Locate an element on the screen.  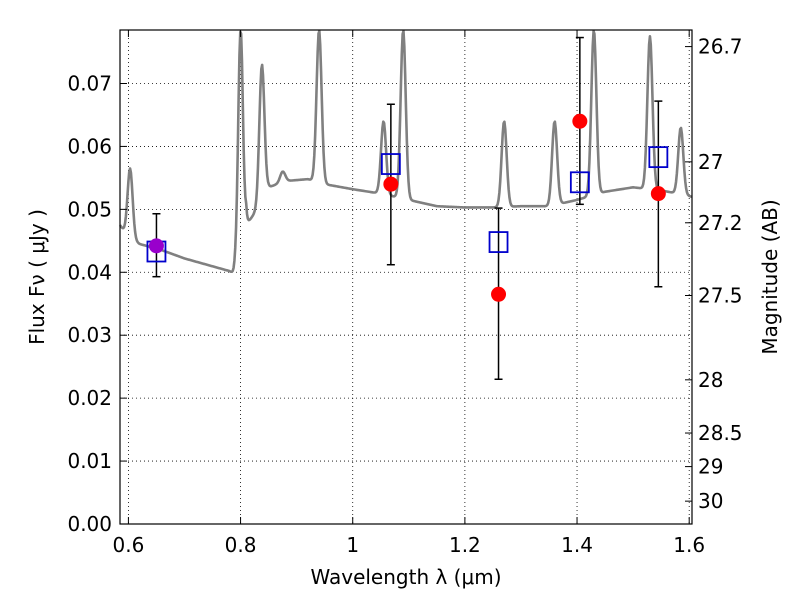
y2-tick-label: 27.5 is located at coordinates (720, 296).